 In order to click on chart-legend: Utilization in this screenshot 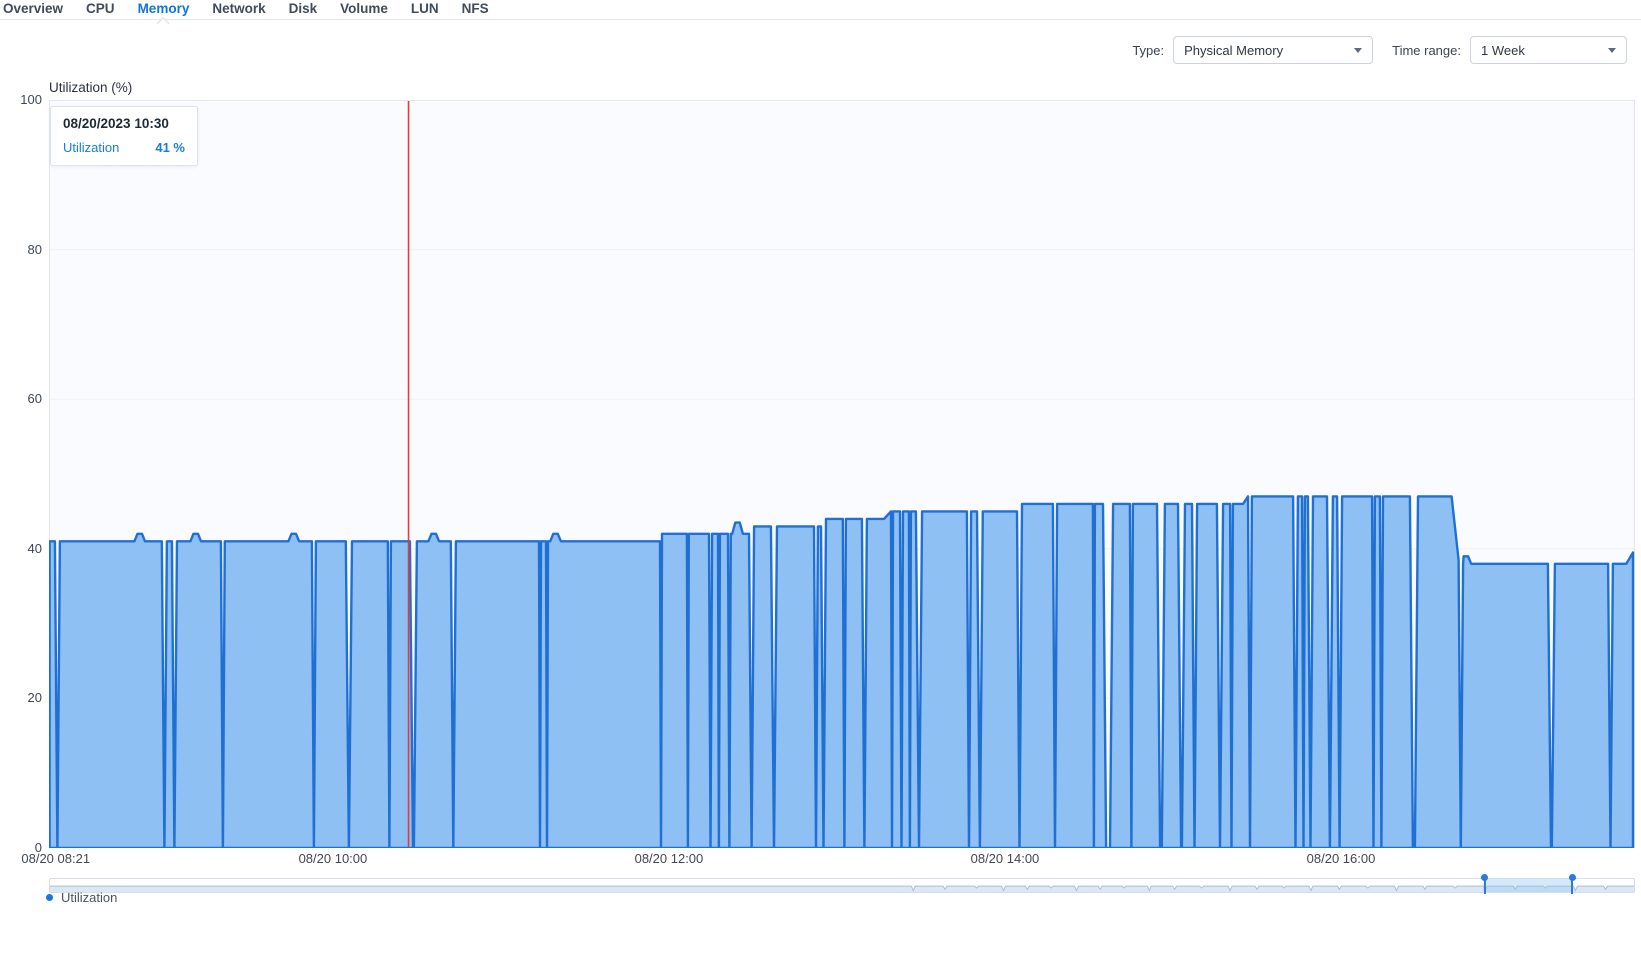, I will do `click(81, 897)`.